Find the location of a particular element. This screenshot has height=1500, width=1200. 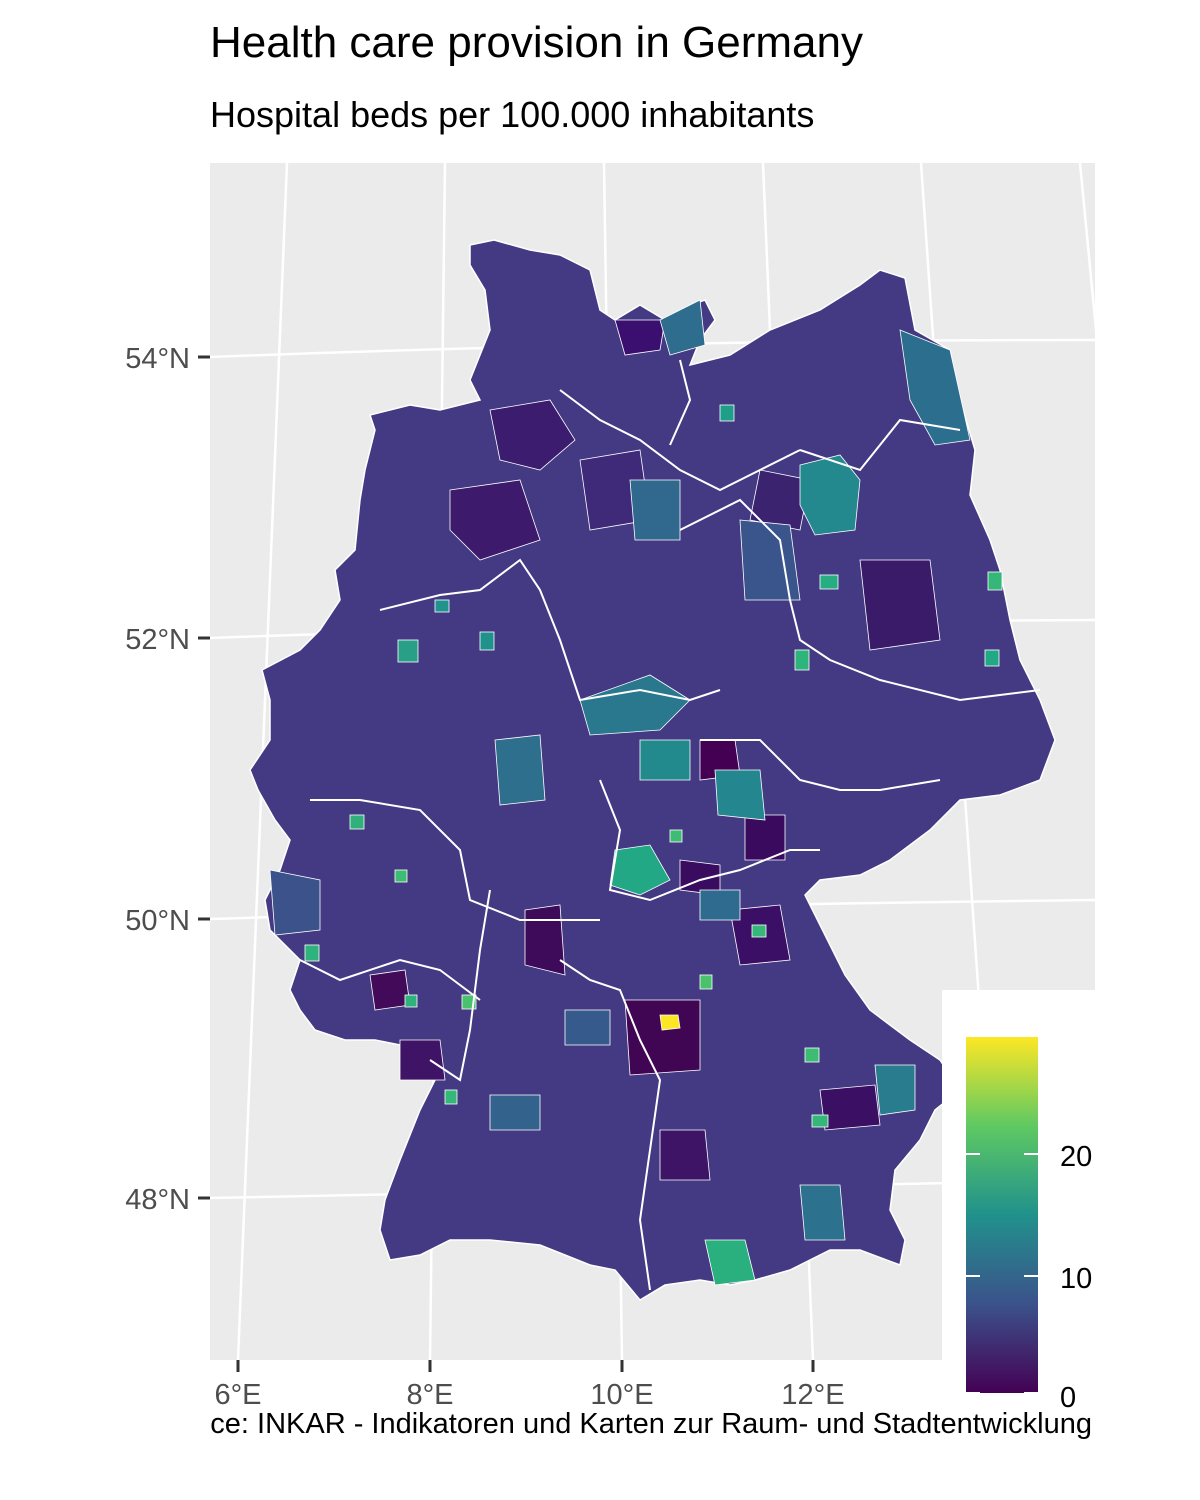

legend-label: 20 is located at coordinates (1076, 1157).